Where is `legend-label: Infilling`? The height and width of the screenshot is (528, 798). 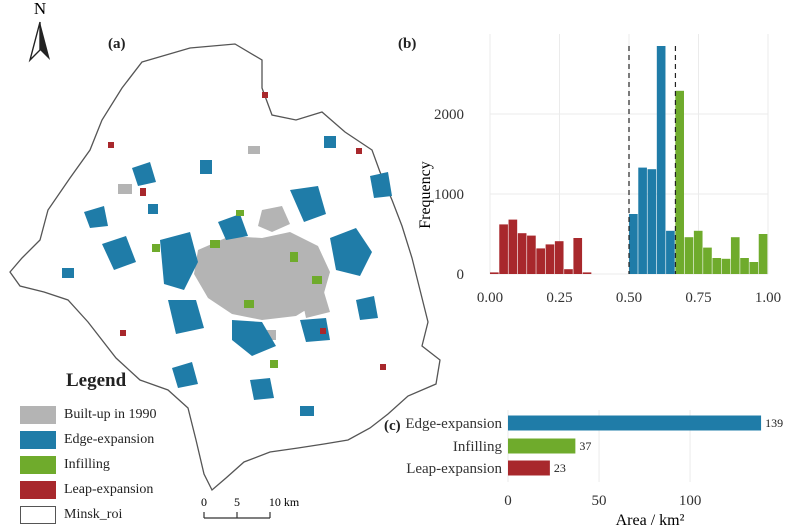 legend-label: Infilling is located at coordinates (87, 464).